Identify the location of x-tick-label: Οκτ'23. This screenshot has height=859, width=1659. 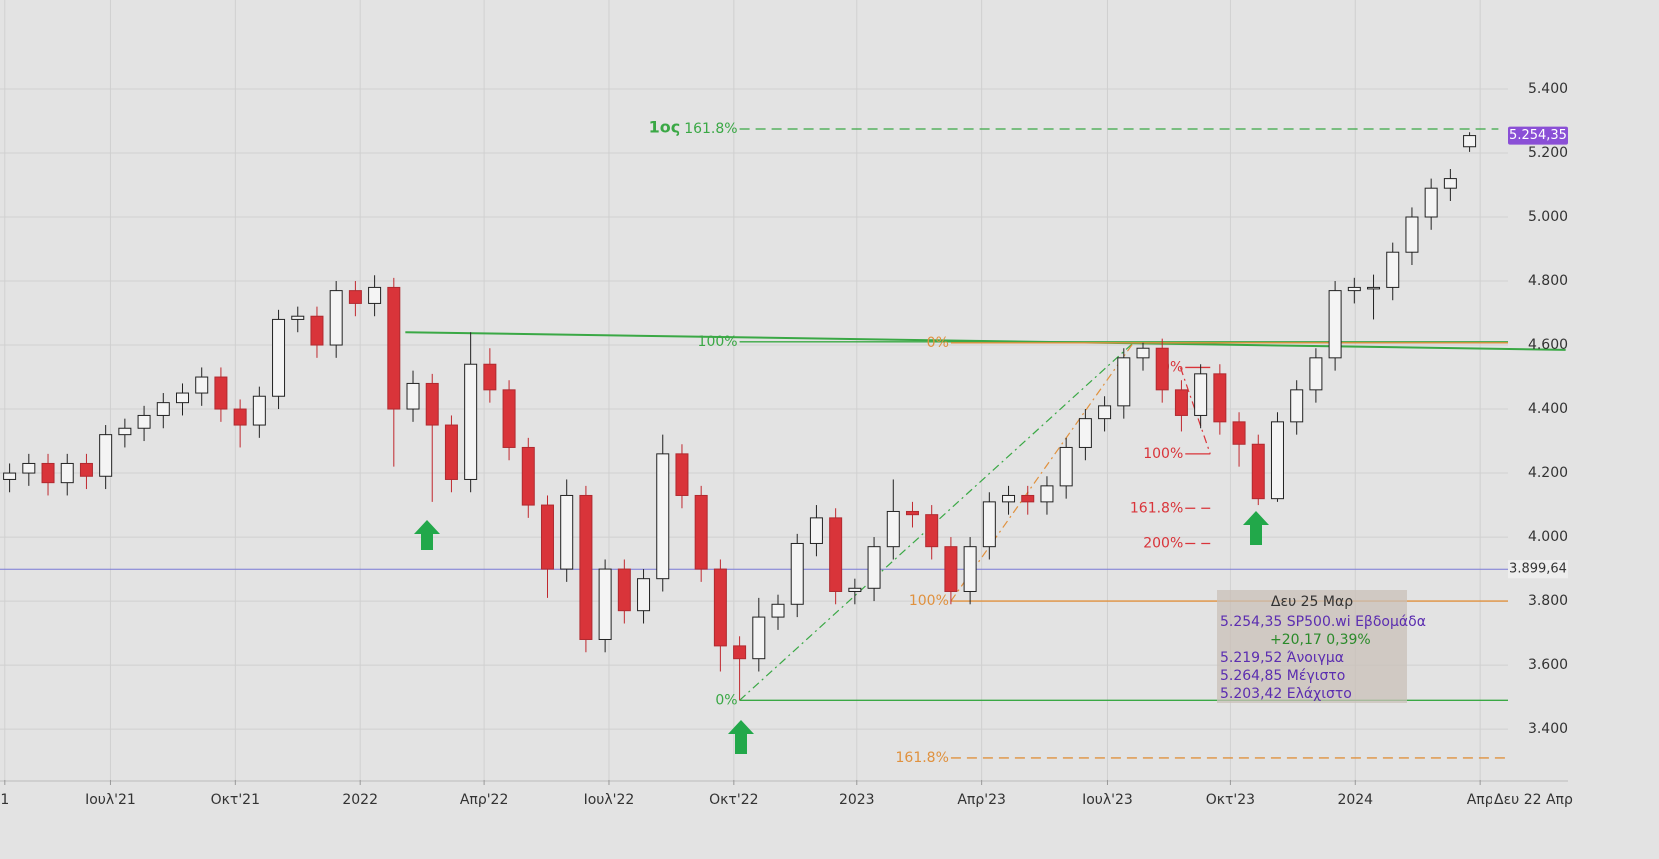
(1230, 800).